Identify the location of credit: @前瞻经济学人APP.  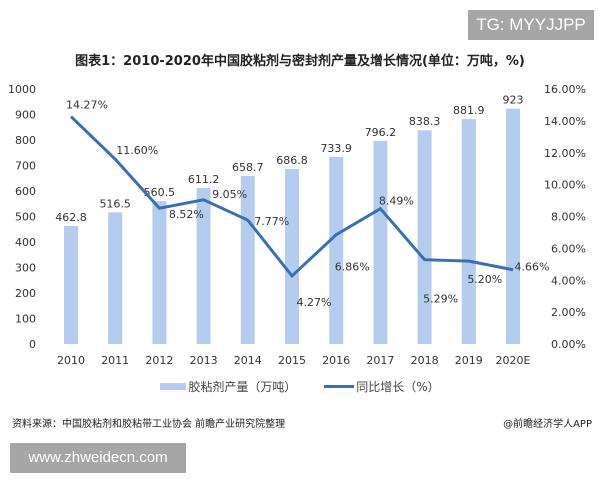
(547, 424).